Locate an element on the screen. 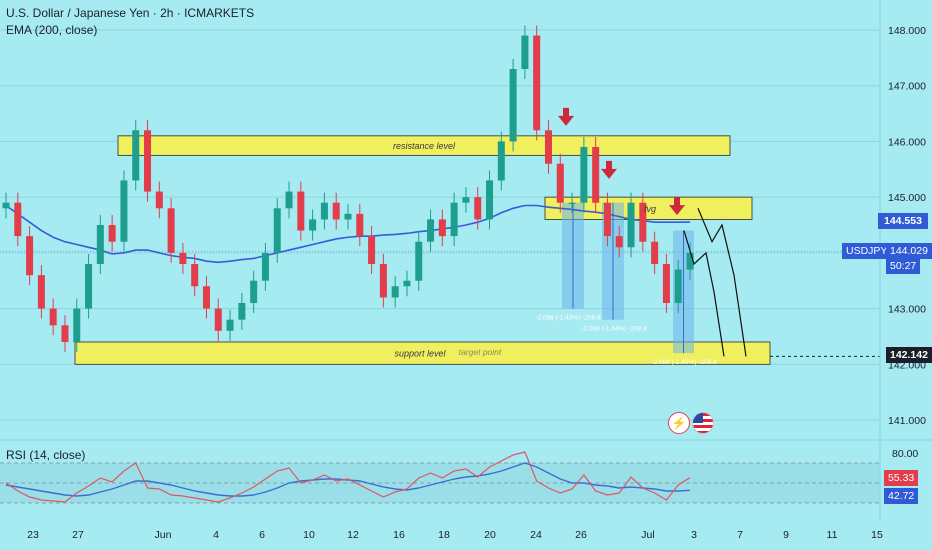 Image resolution: width=932 pixels, height=550 pixels. price-tick-label: 143.000 is located at coordinates (907, 310).